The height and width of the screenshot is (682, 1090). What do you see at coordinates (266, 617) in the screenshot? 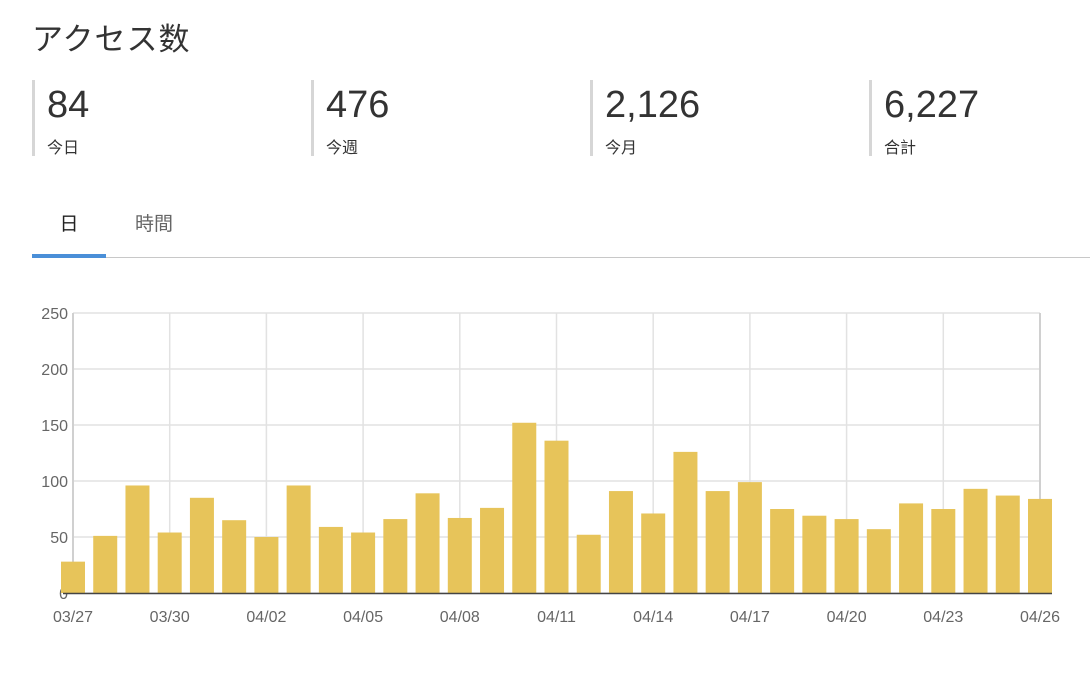
I see `x-tick-label: 04/02` at bounding box center [266, 617].